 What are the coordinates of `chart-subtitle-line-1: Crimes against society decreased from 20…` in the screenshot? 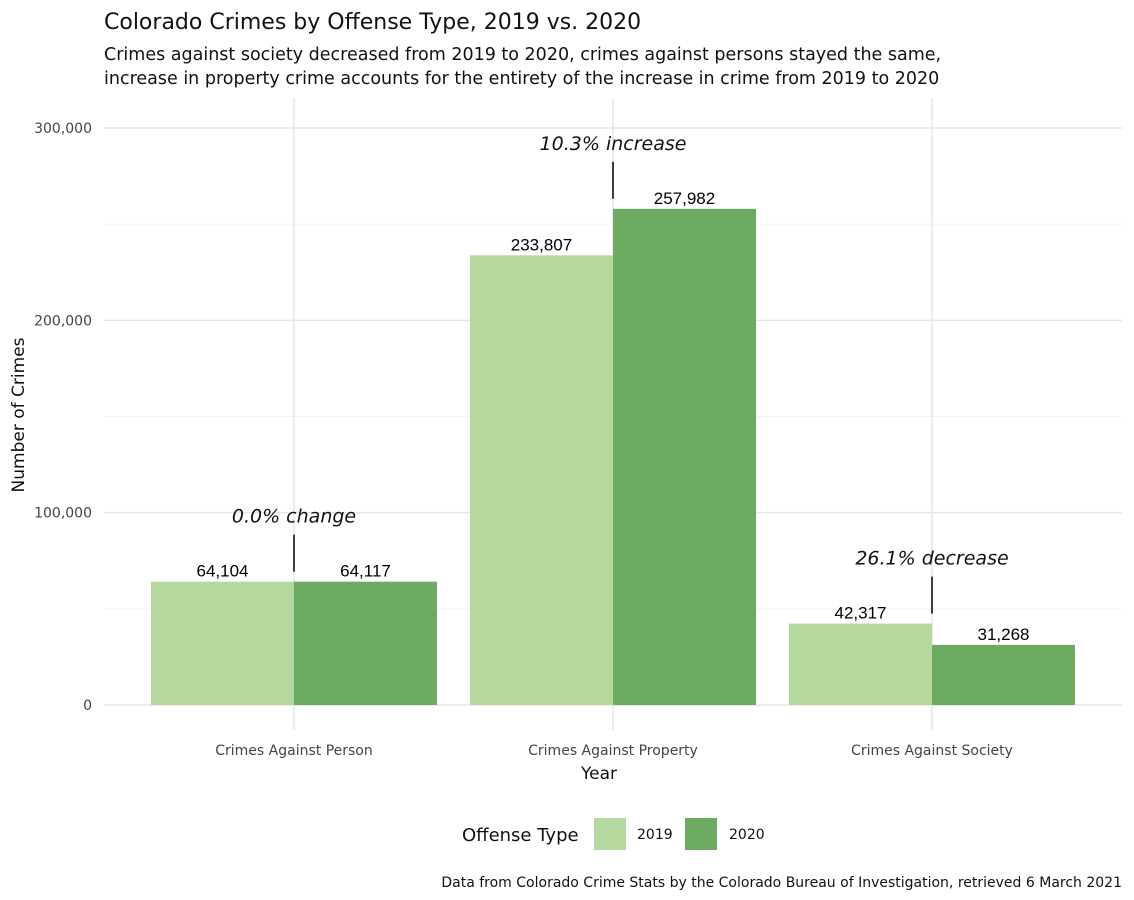 It's located at (522, 55).